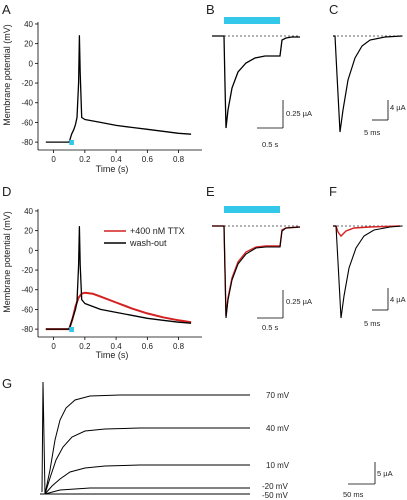  I want to click on panel-g-trace-10mv, so click(147, 479).